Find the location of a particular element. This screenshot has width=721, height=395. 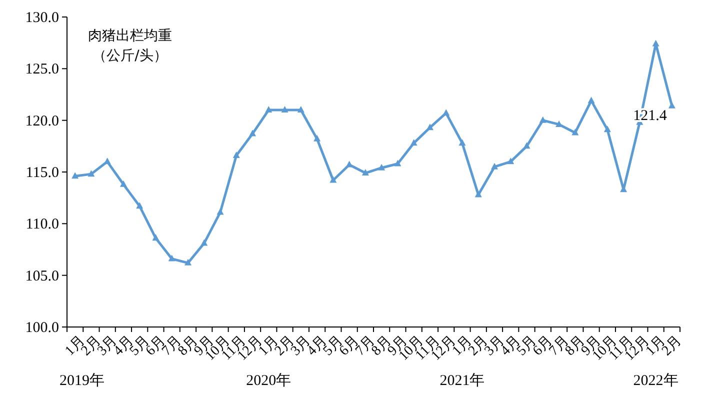

y-tick-label: 105.0 is located at coordinates (42, 276).